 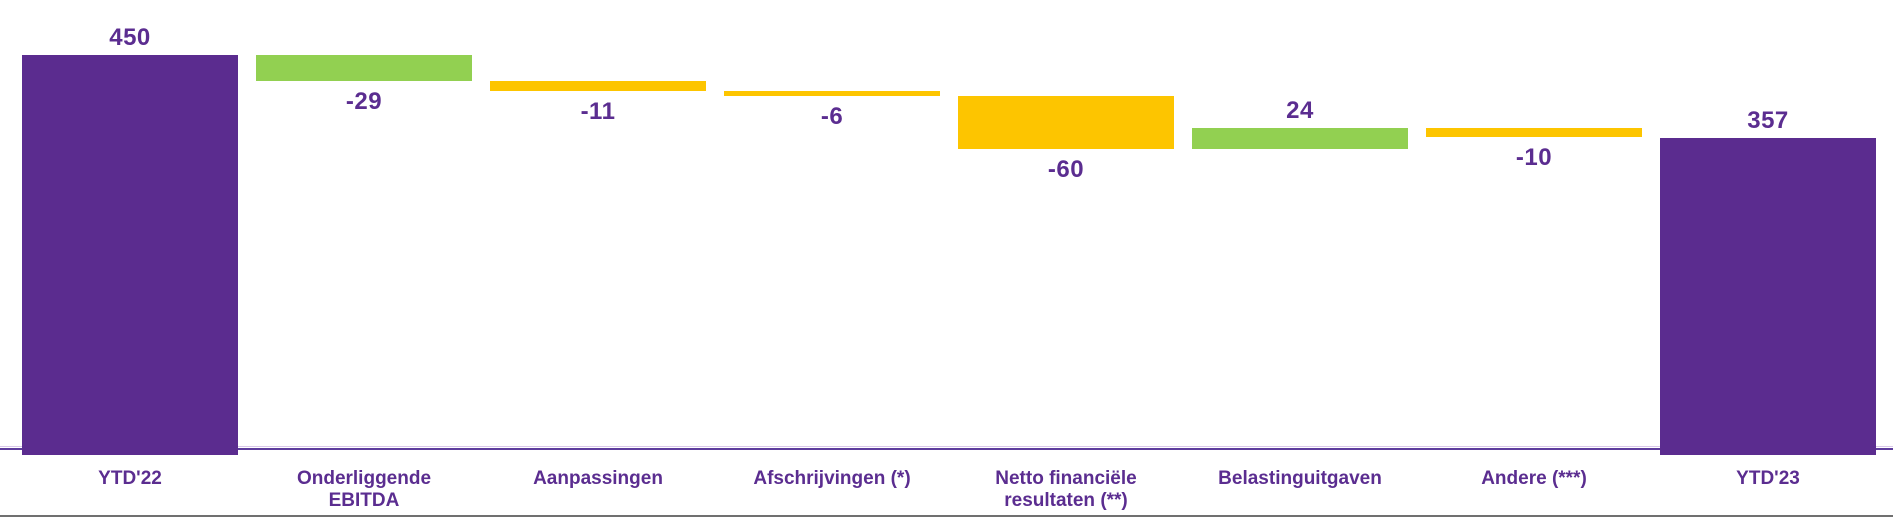 What do you see at coordinates (832, 93) in the screenshot?
I see `bar-afschrijvingen` at bounding box center [832, 93].